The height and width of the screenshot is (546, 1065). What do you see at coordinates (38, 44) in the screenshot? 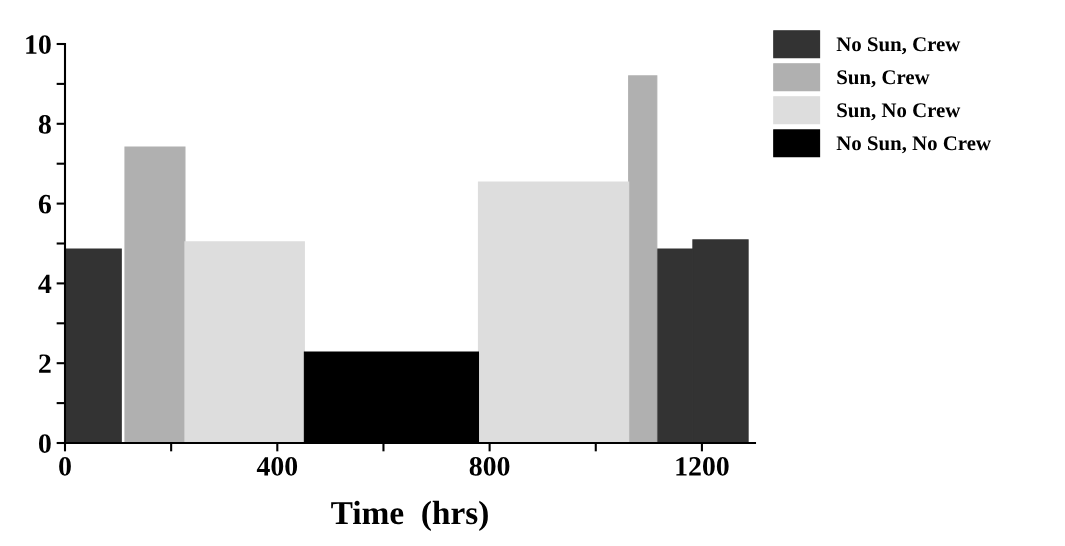
I see `y-tick-label: 10` at bounding box center [38, 44].